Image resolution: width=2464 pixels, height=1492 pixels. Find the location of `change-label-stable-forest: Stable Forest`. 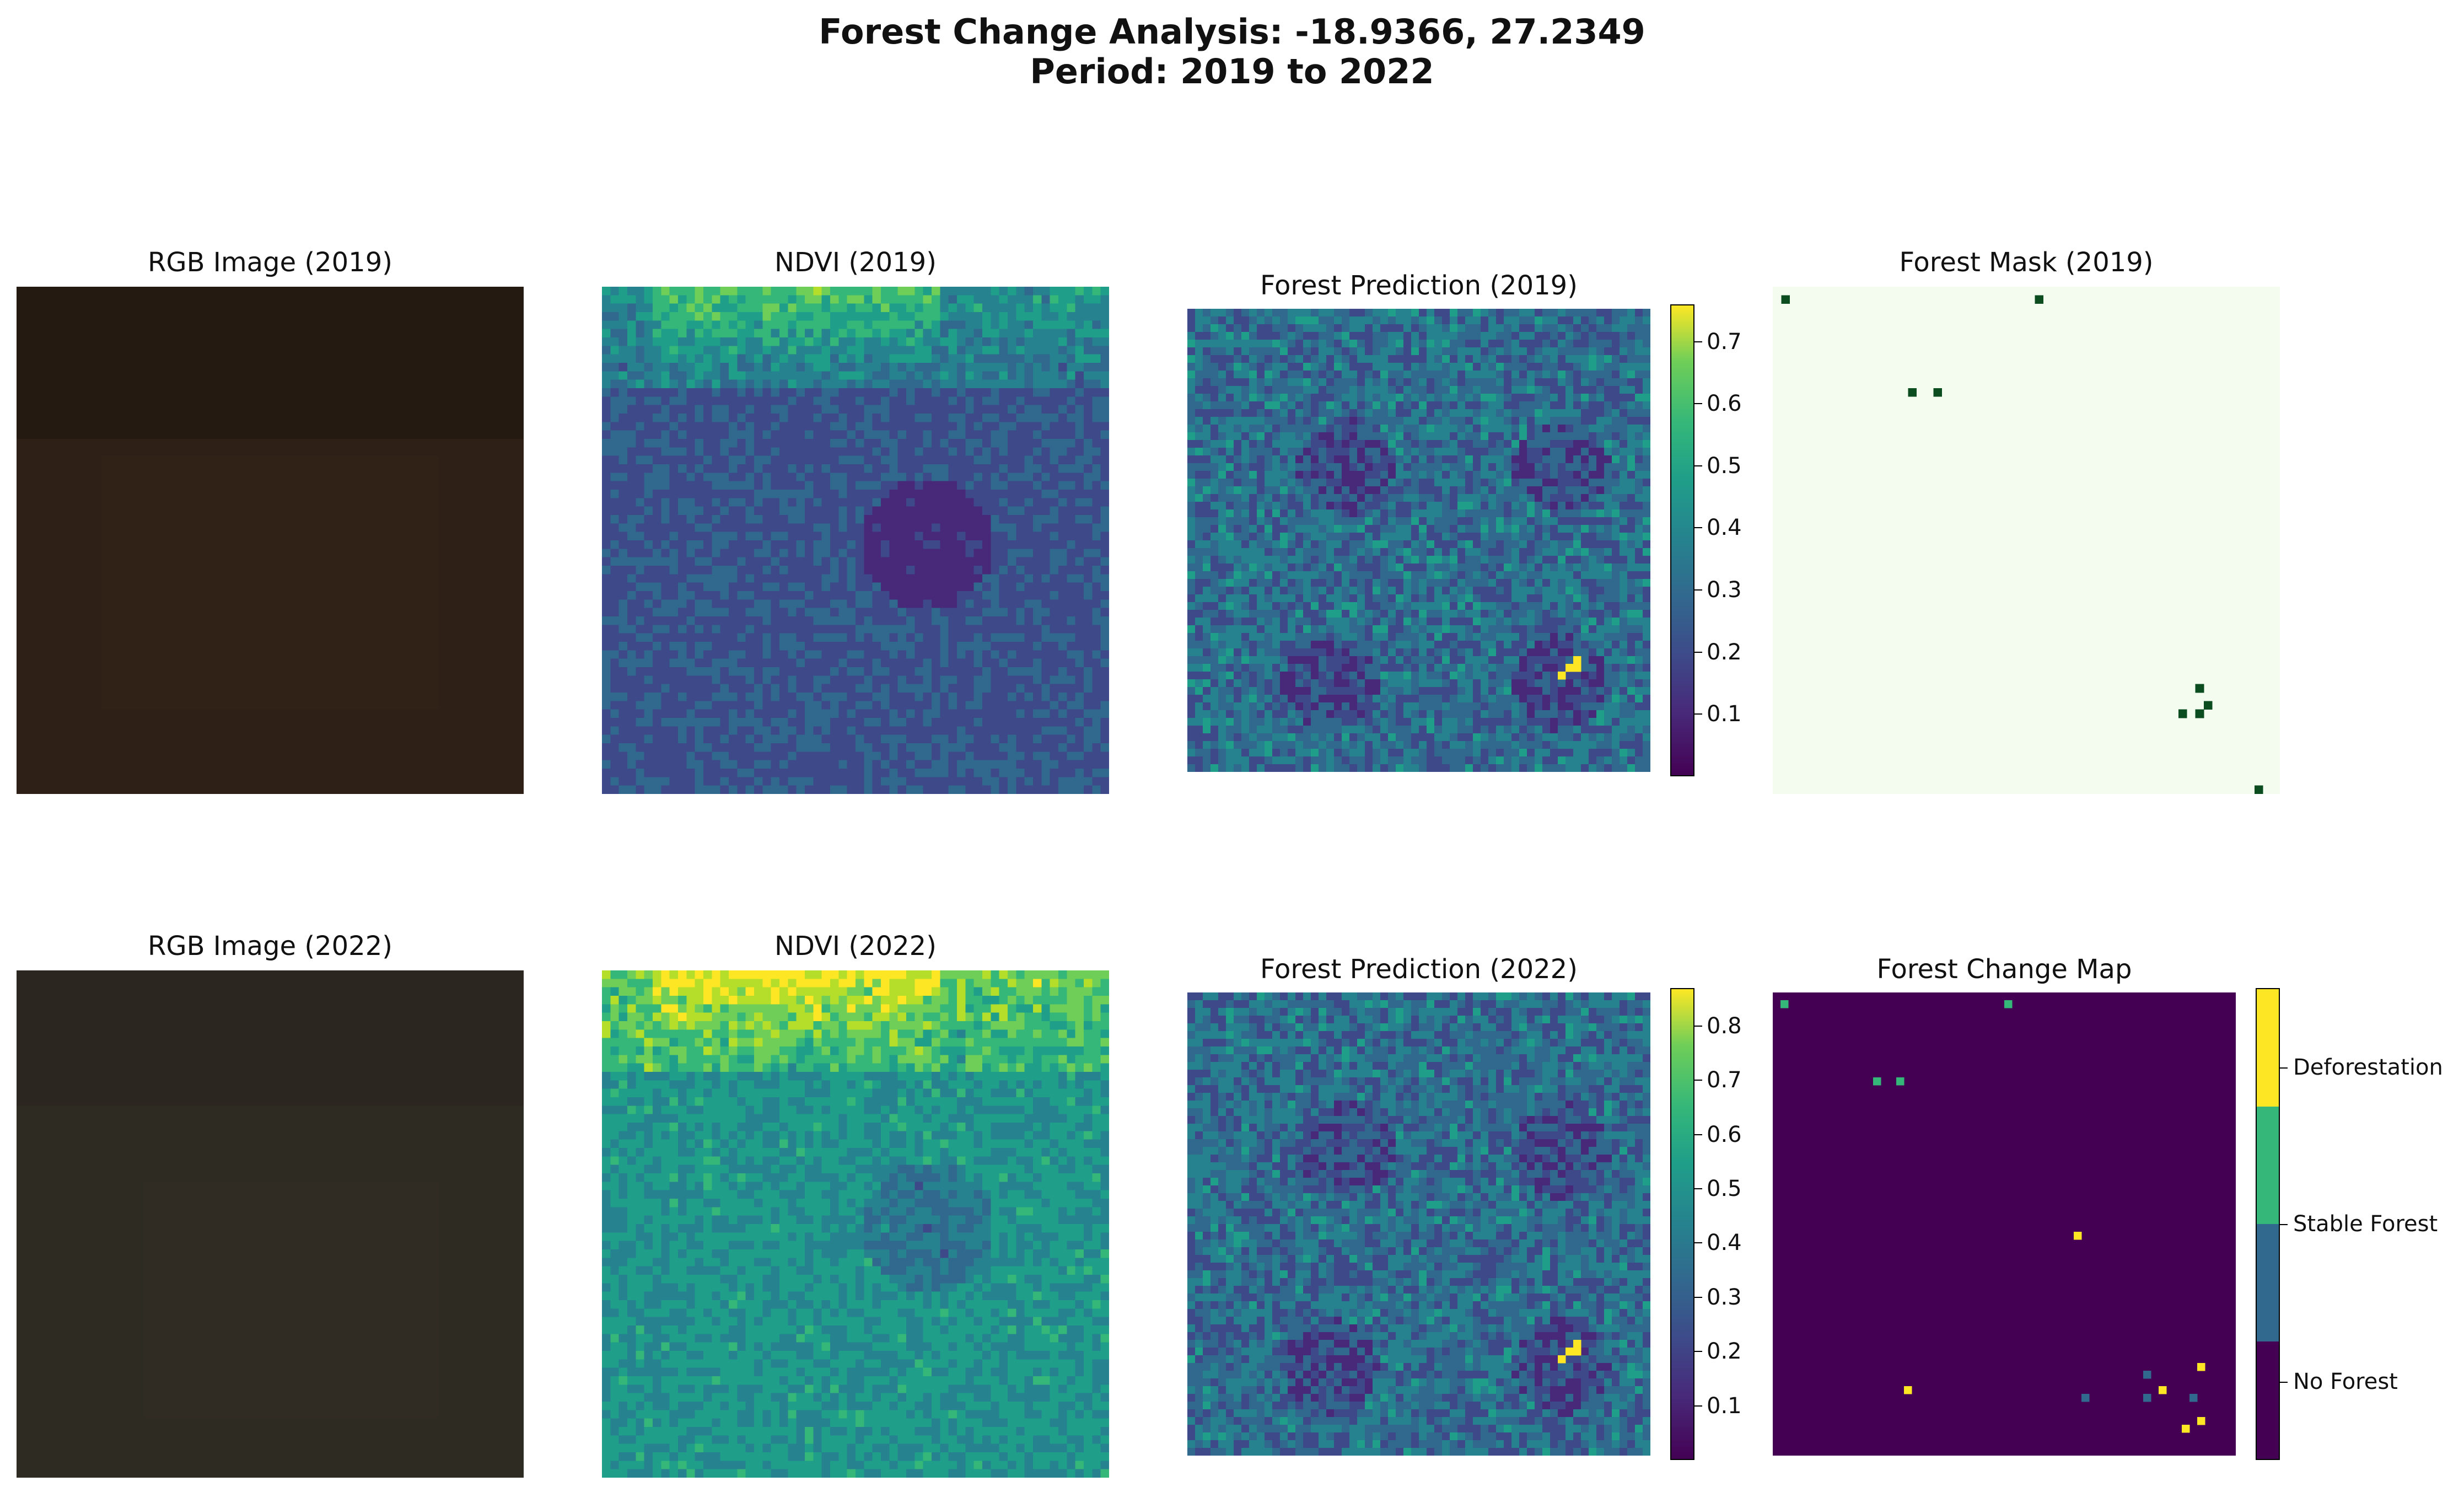

change-label-stable-forest: Stable Forest is located at coordinates (2365, 1224).